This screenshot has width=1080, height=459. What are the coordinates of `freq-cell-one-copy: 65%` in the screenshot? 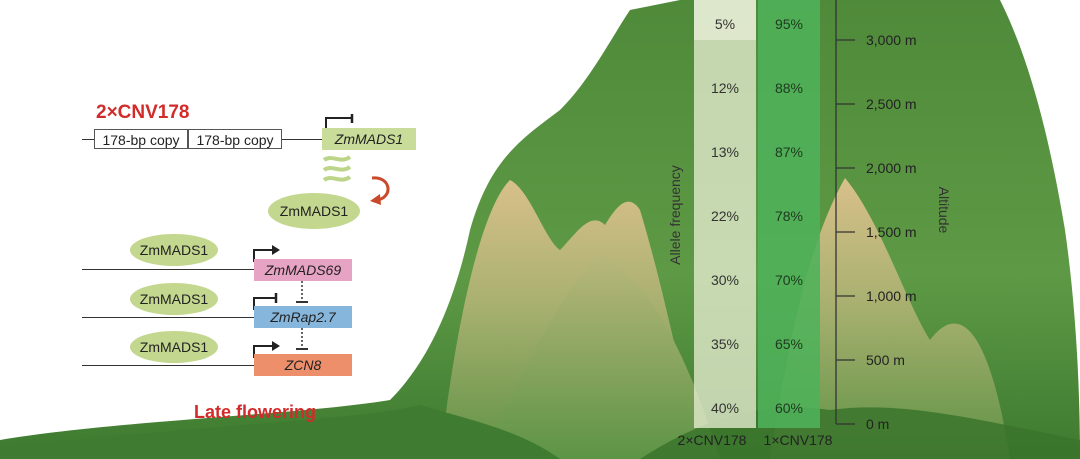 It's located at (789, 344).